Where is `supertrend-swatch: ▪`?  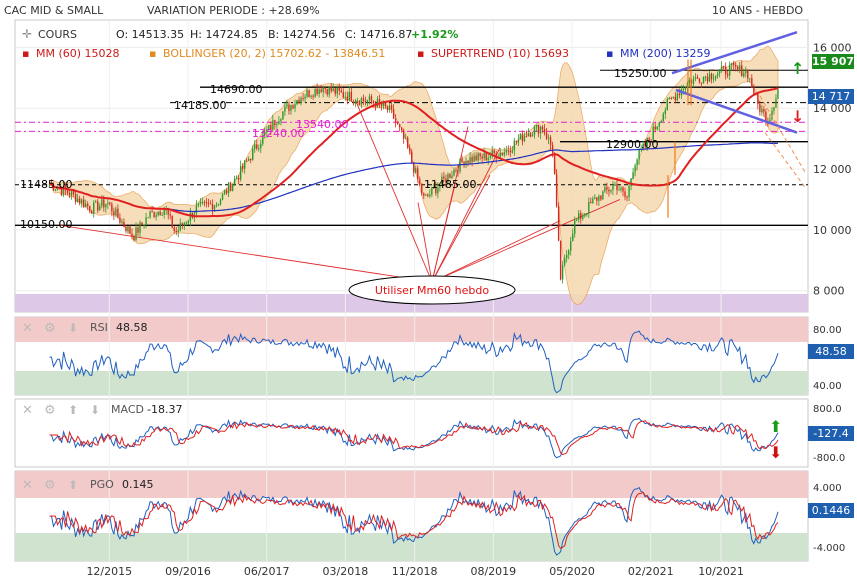
supertrend-swatch: ▪ is located at coordinates (421, 53).